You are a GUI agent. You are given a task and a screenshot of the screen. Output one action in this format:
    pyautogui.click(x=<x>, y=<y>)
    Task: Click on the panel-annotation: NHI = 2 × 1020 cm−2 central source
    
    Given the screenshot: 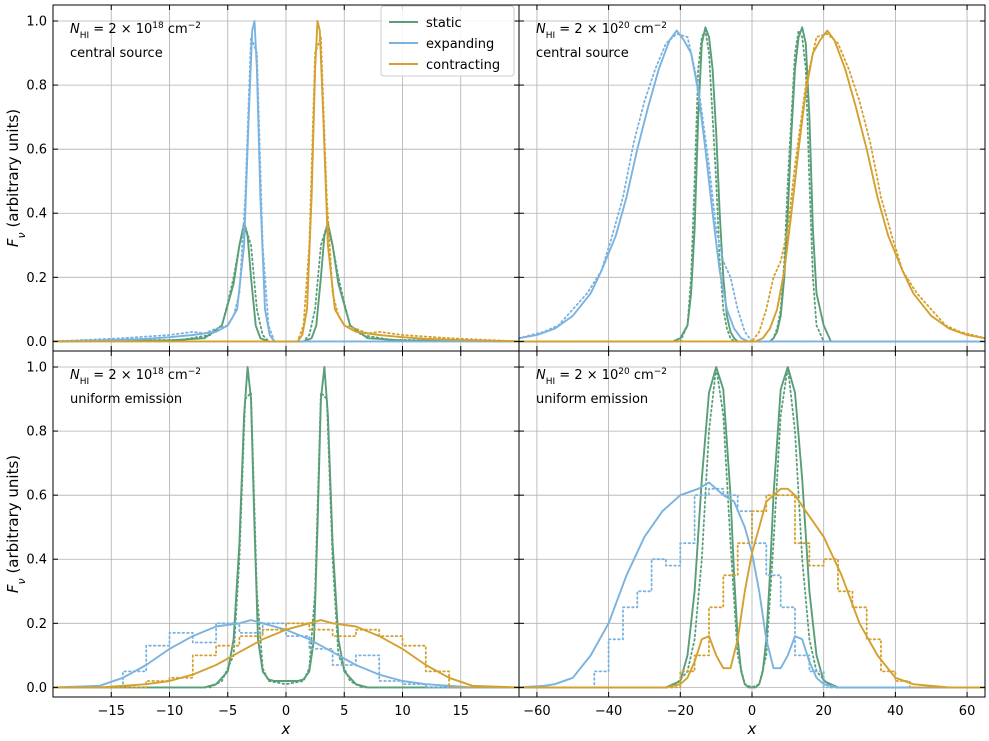 What is the action you would take?
    pyautogui.click(x=601, y=41)
    